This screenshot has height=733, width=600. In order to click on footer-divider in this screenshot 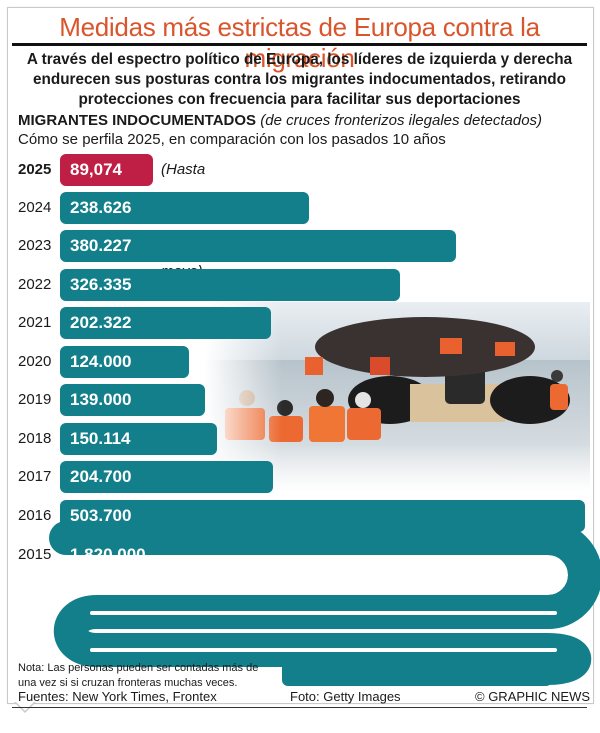, I will do `click(299, 707)`.